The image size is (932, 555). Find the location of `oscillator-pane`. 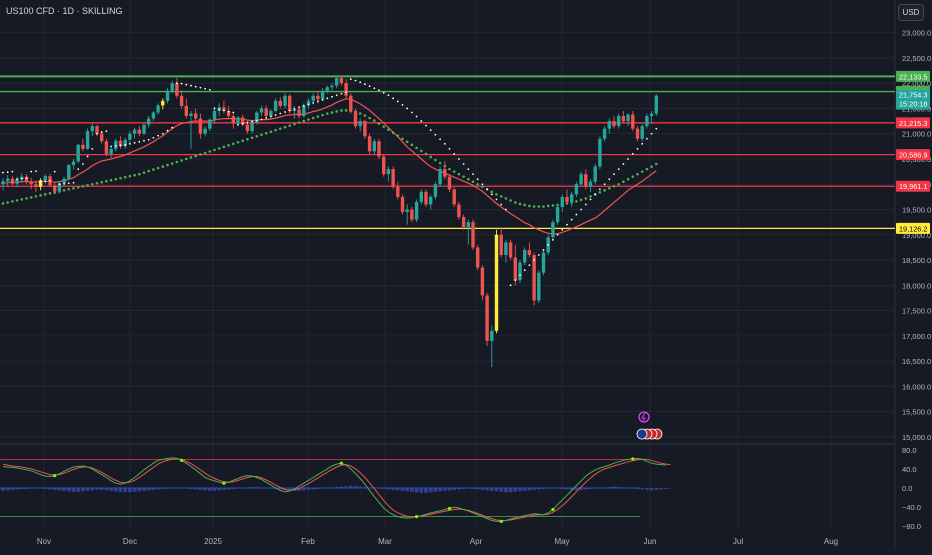

oscillator-pane is located at coordinates (336, 490).